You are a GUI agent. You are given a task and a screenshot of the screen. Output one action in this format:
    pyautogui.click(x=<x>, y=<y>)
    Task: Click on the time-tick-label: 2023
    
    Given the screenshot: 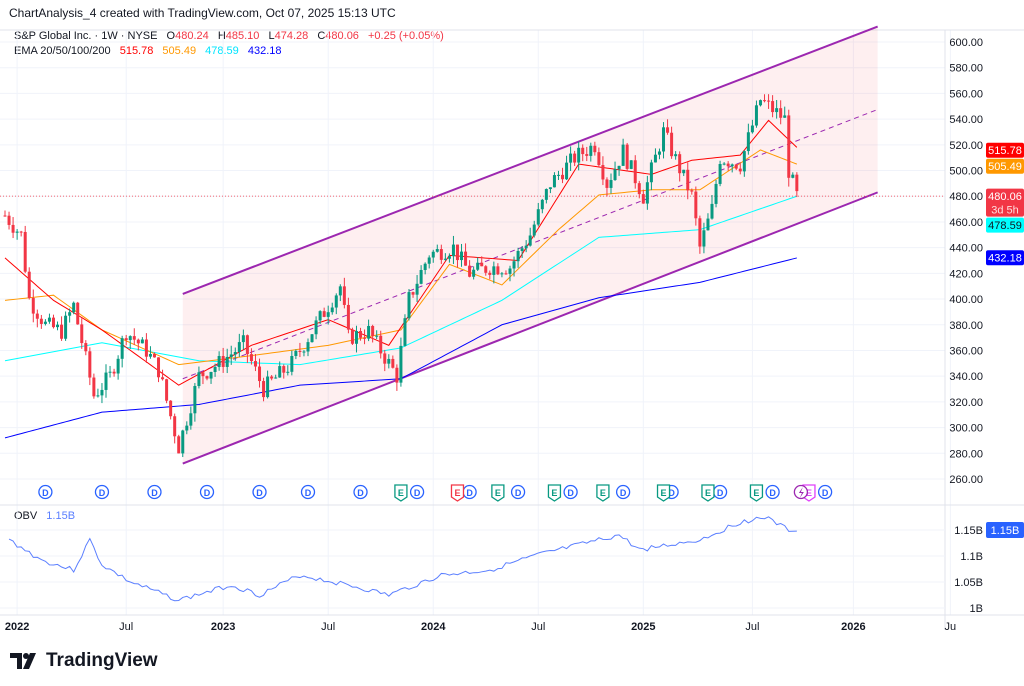 What is the action you would take?
    pyautogui.click(x=223, y=627)
    